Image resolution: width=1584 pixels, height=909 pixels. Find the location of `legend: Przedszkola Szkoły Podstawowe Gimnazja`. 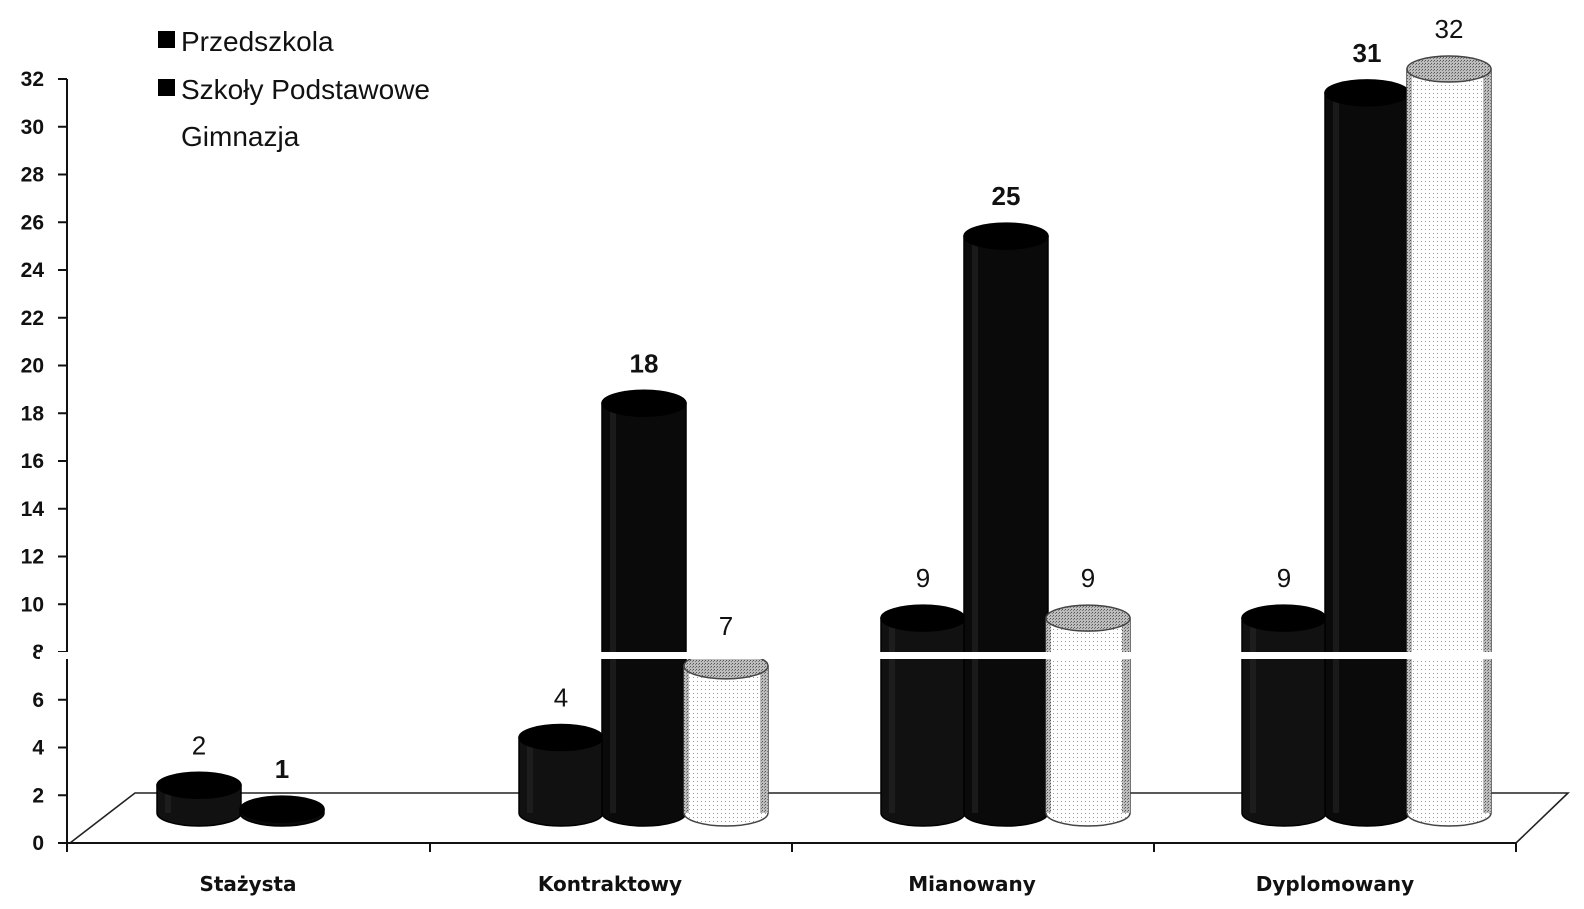

legend: Przedszkola Szkoły Podstawowe Gimnazja is located at coordinates (294, 89).